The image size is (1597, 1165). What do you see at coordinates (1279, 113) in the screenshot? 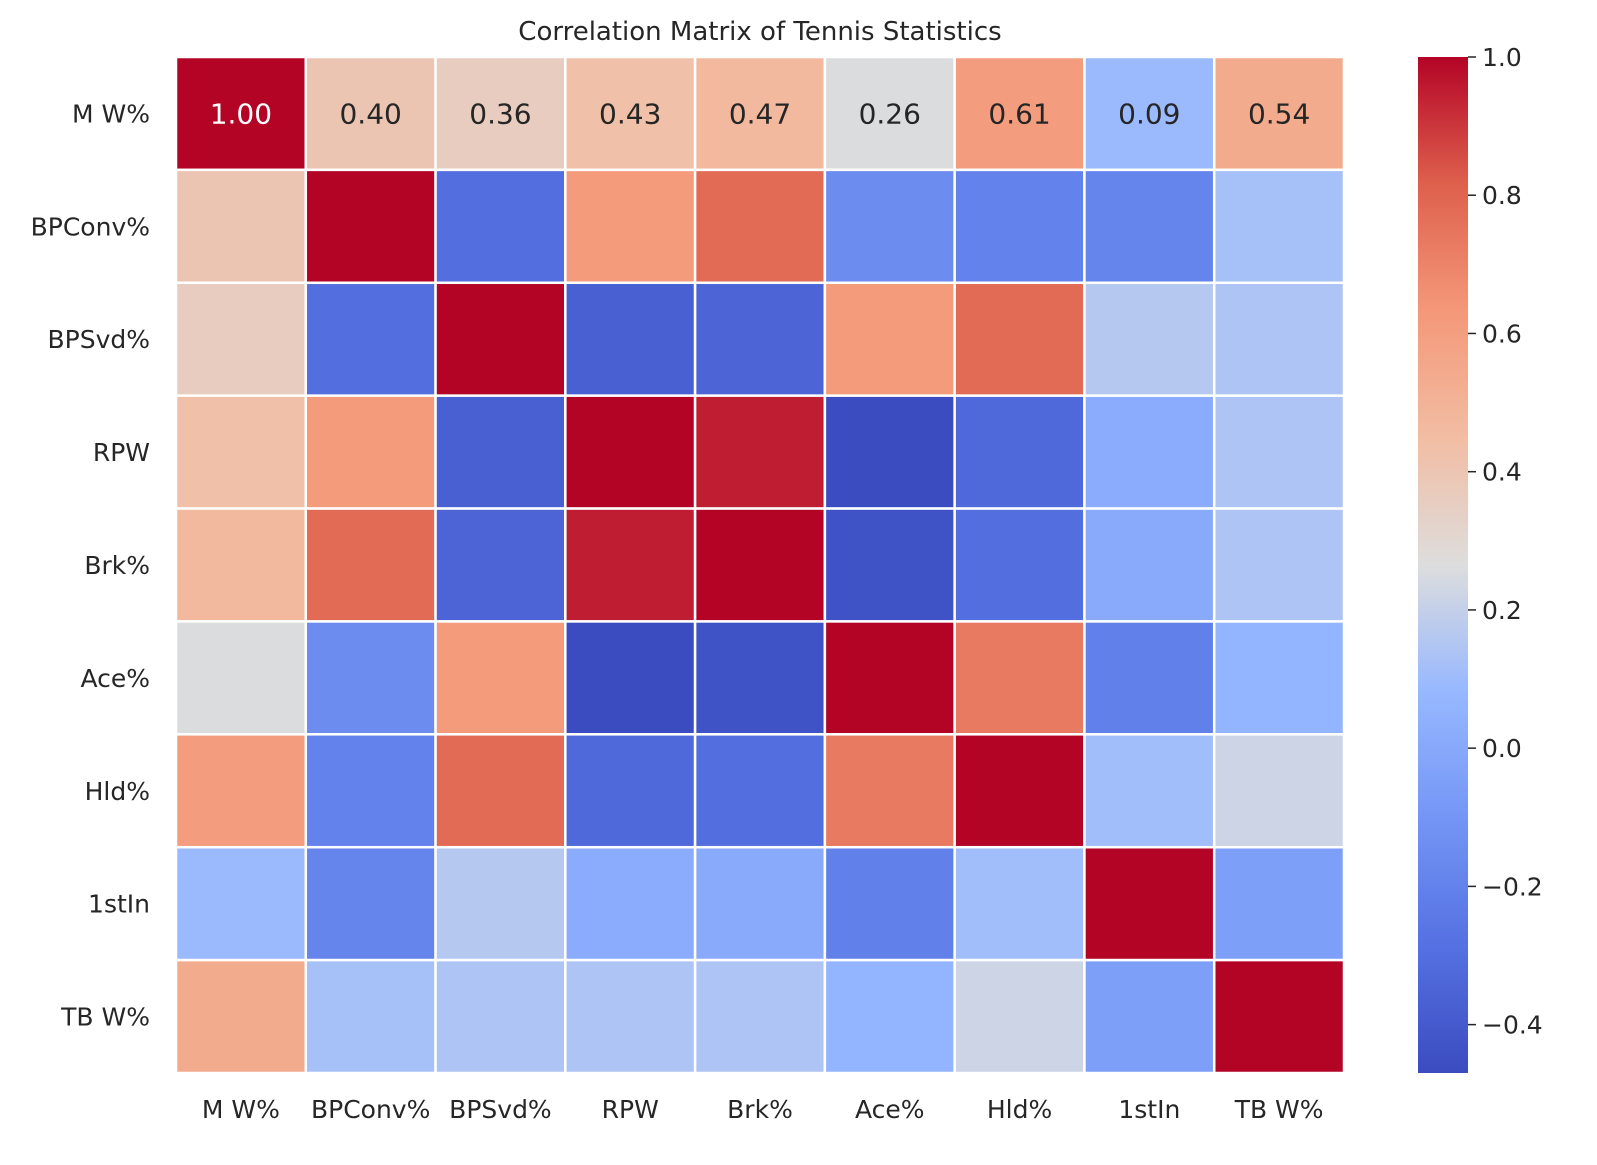
I see `cell-value-label: 0.54` at bounding box center [1279, 113].